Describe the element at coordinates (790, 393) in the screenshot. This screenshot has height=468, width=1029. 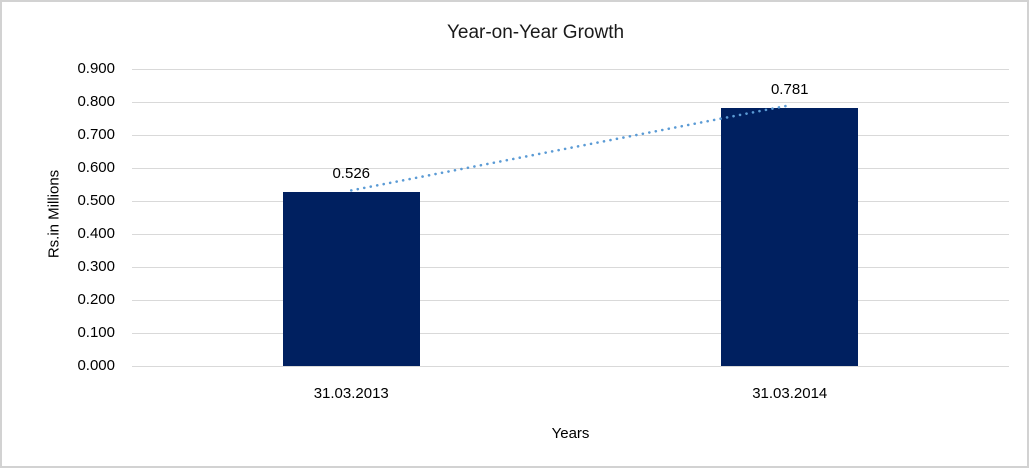
I see `x-axis-tick-label: 31.03.2014` at that location.